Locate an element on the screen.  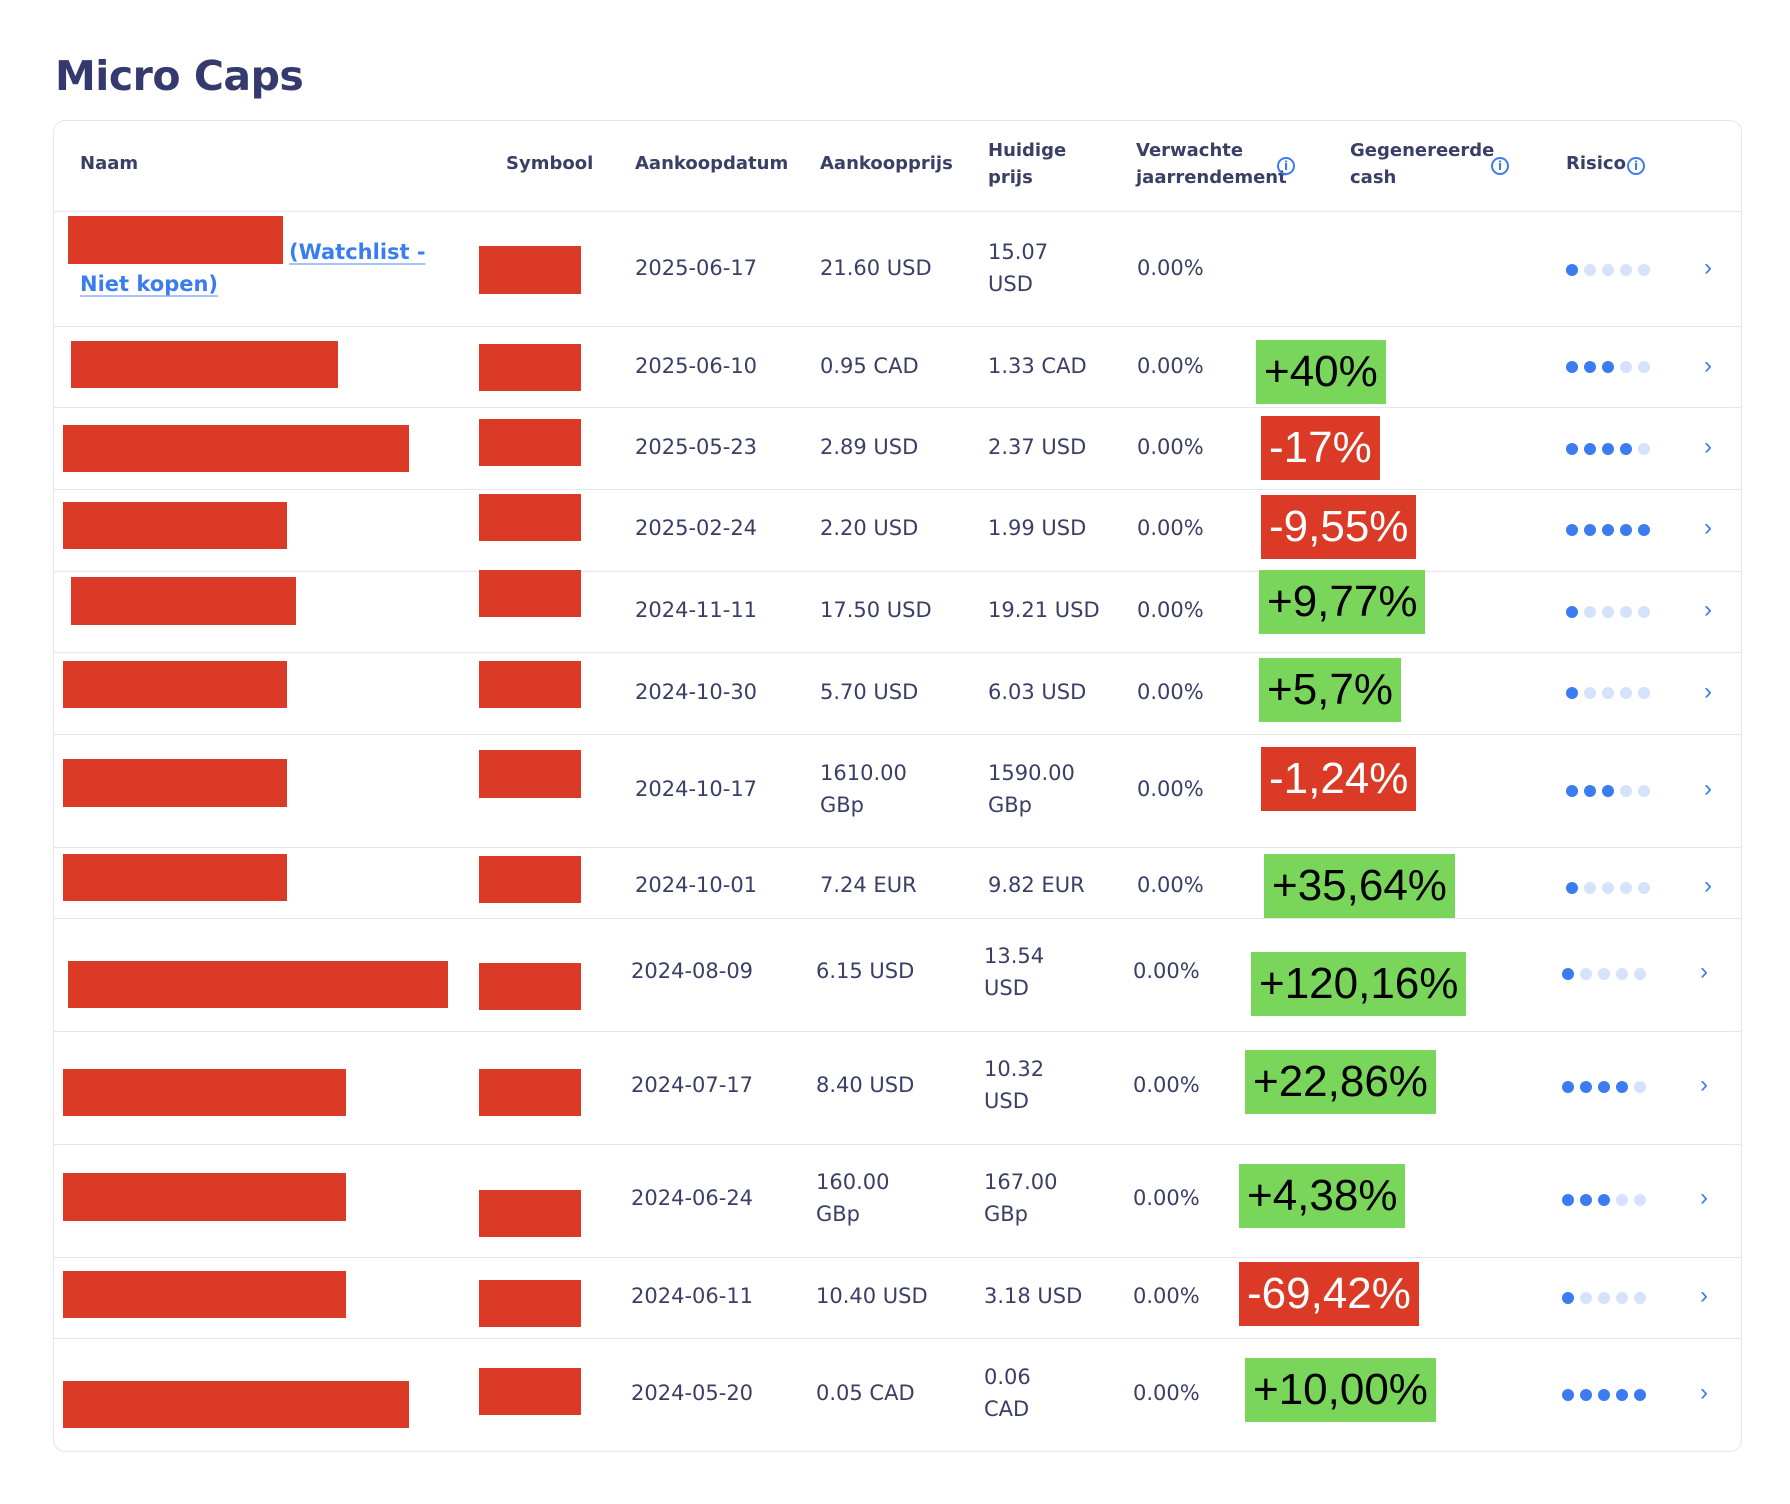
watchlist-link-line-1: (Watchlist - is located at coordinates (357, 252).